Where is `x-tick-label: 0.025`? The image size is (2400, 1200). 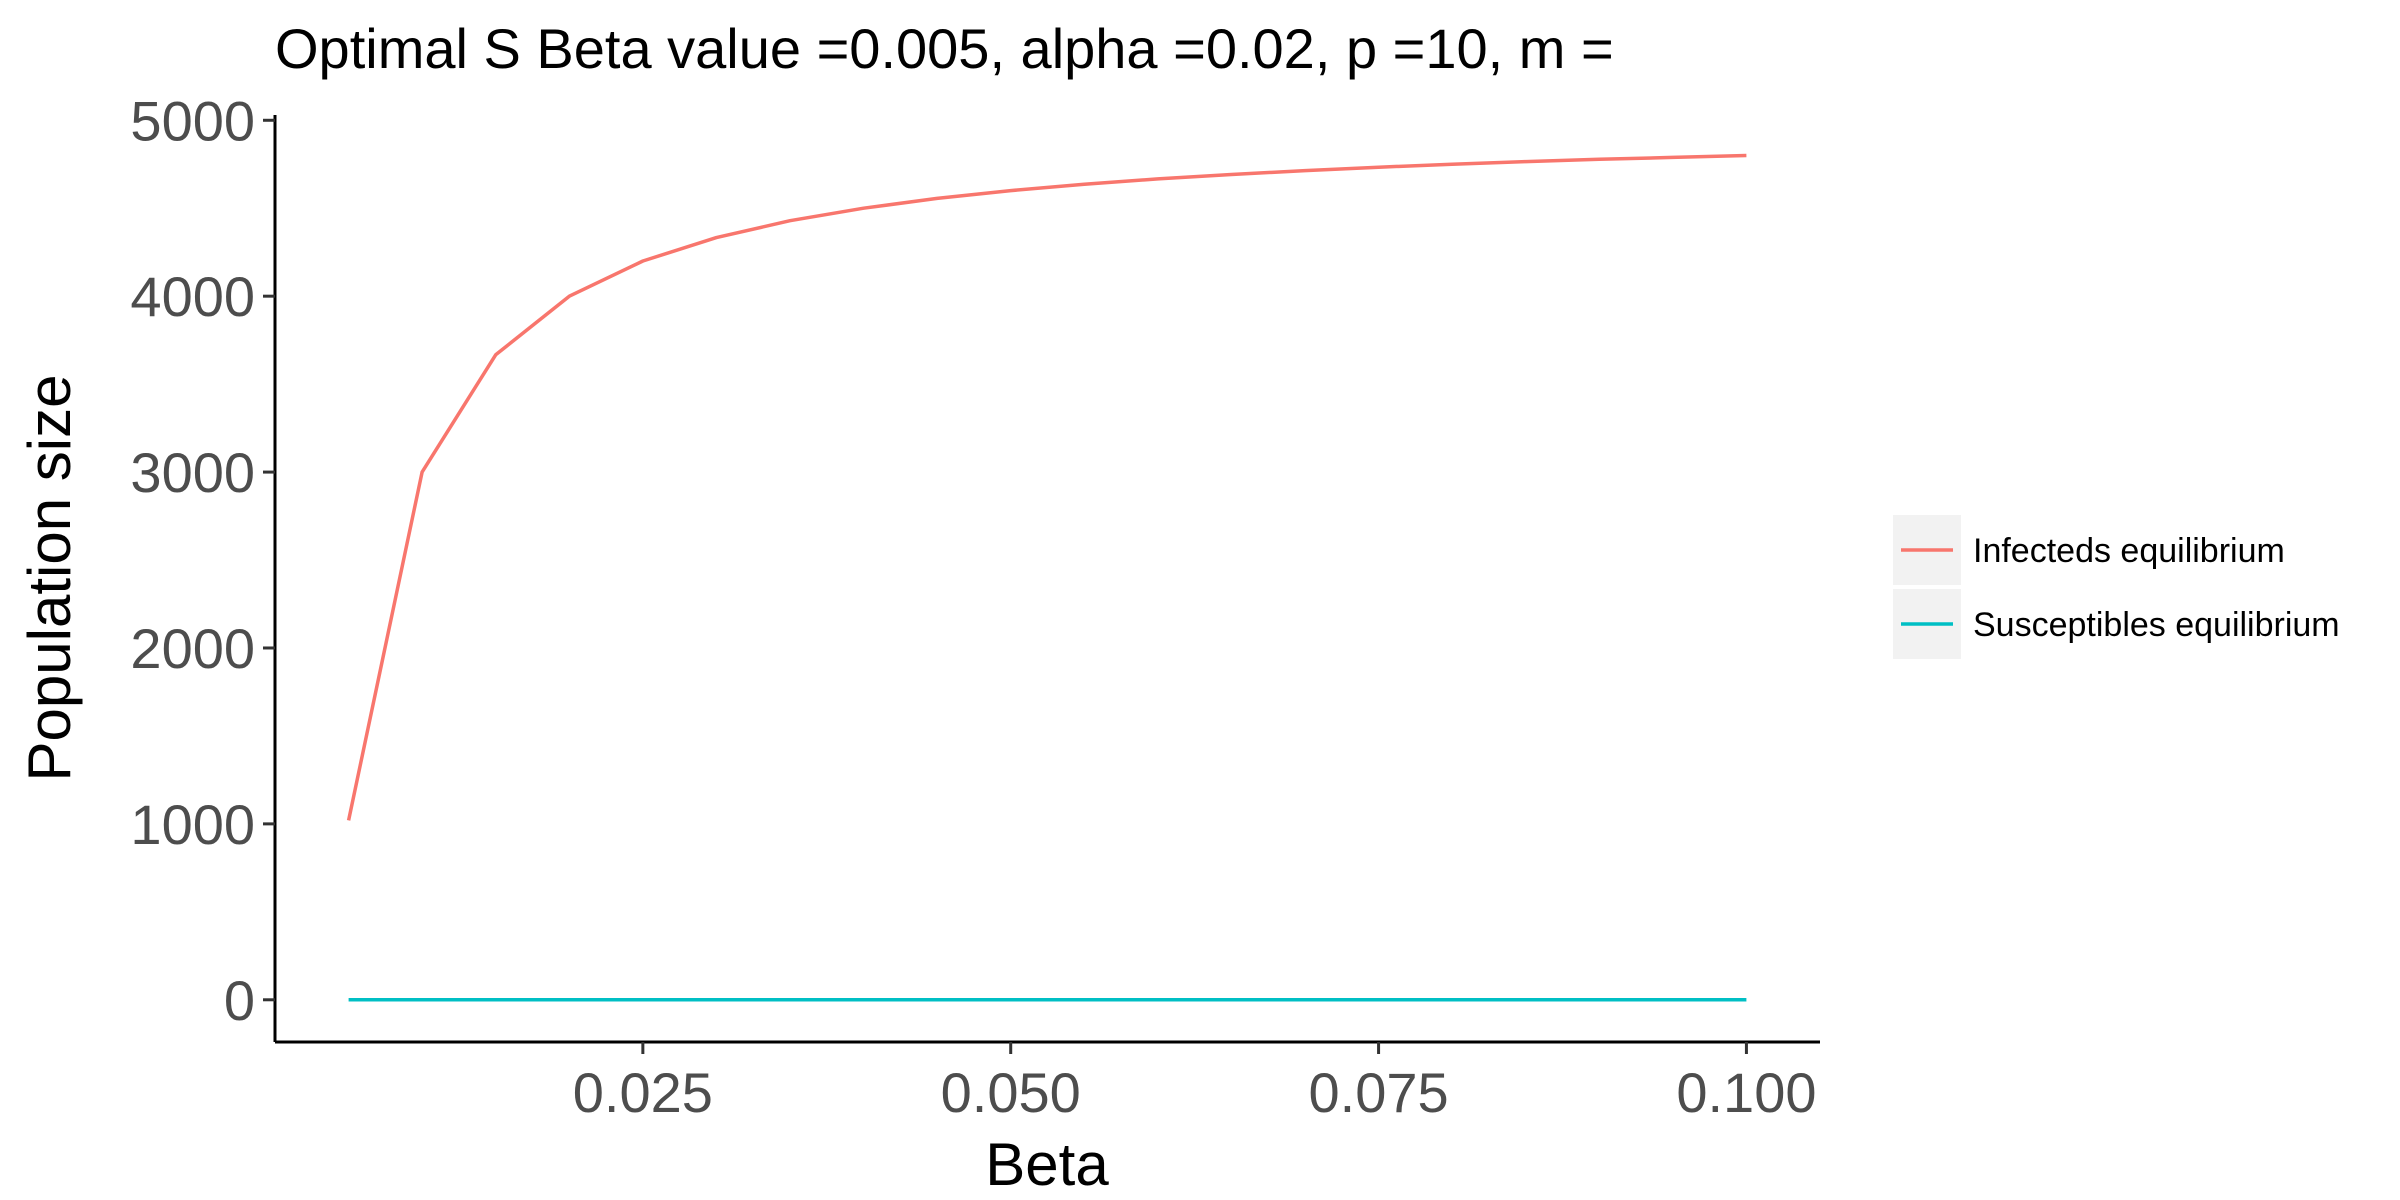
x-tick-label: 0.025 is located at coordinates (643, 1092).